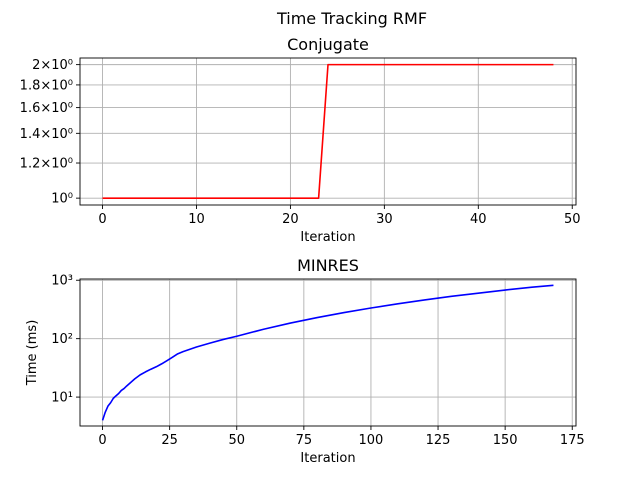 The image size is (640, 480). Describe the element at coordinates (62, 339) in the screenshot. I see `y-tick-label: 10²` at that location.